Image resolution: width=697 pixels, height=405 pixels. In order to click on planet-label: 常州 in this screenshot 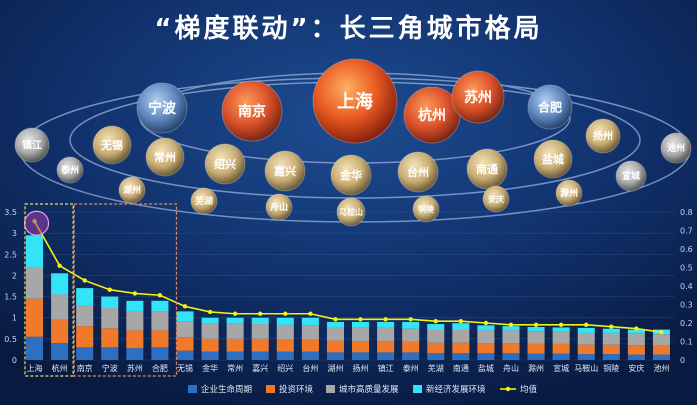, I will do `click(165, 157)`.